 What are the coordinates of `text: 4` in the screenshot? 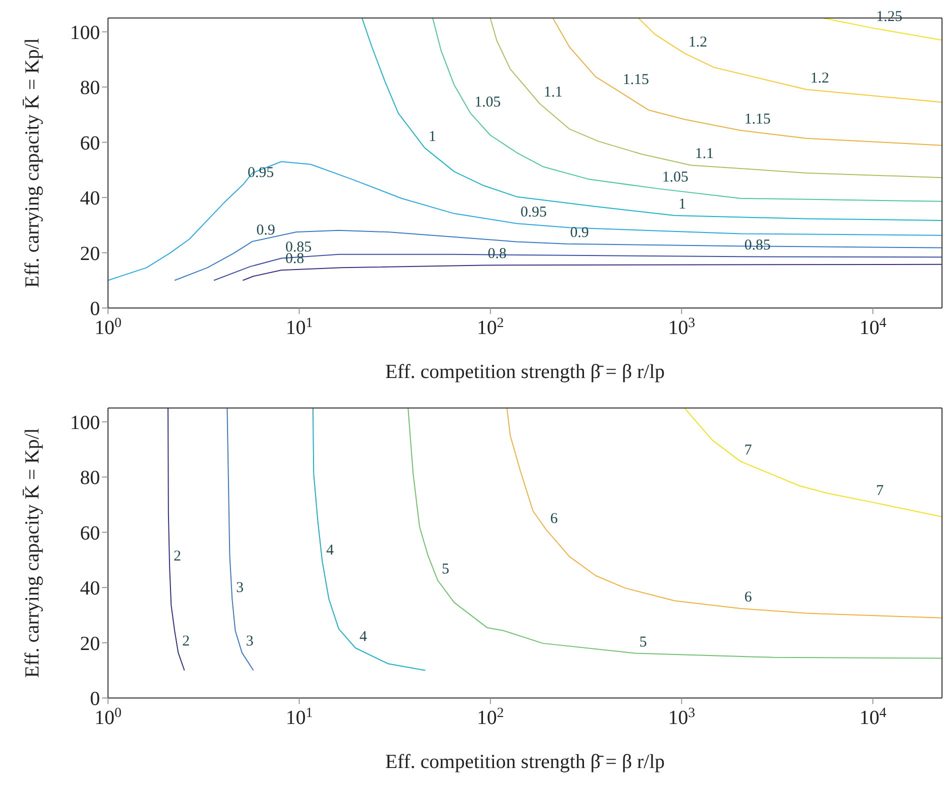 It's located at (364, 637).